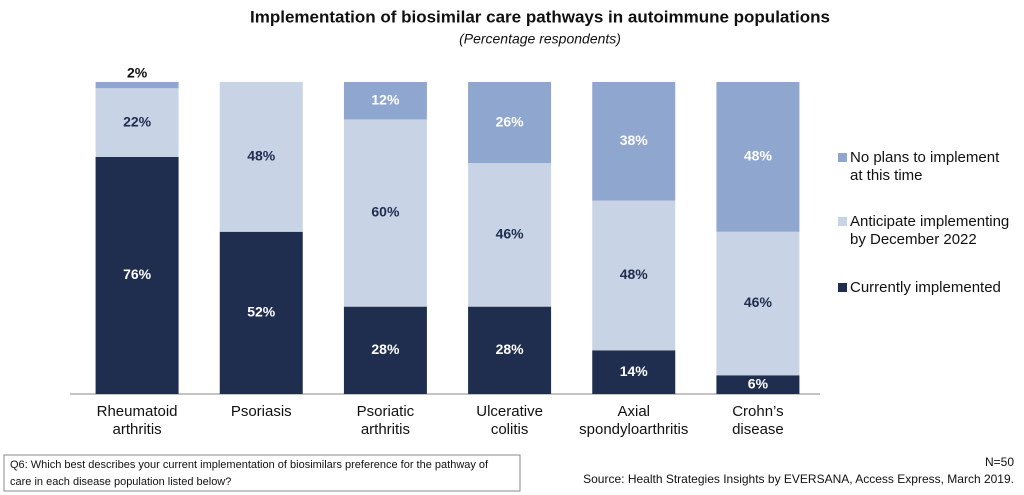  What do you see at coordinates (758, 420) in the screenshot?
I see `x-tick-label: Crohn’s disease` at bounding box center [758, 420].